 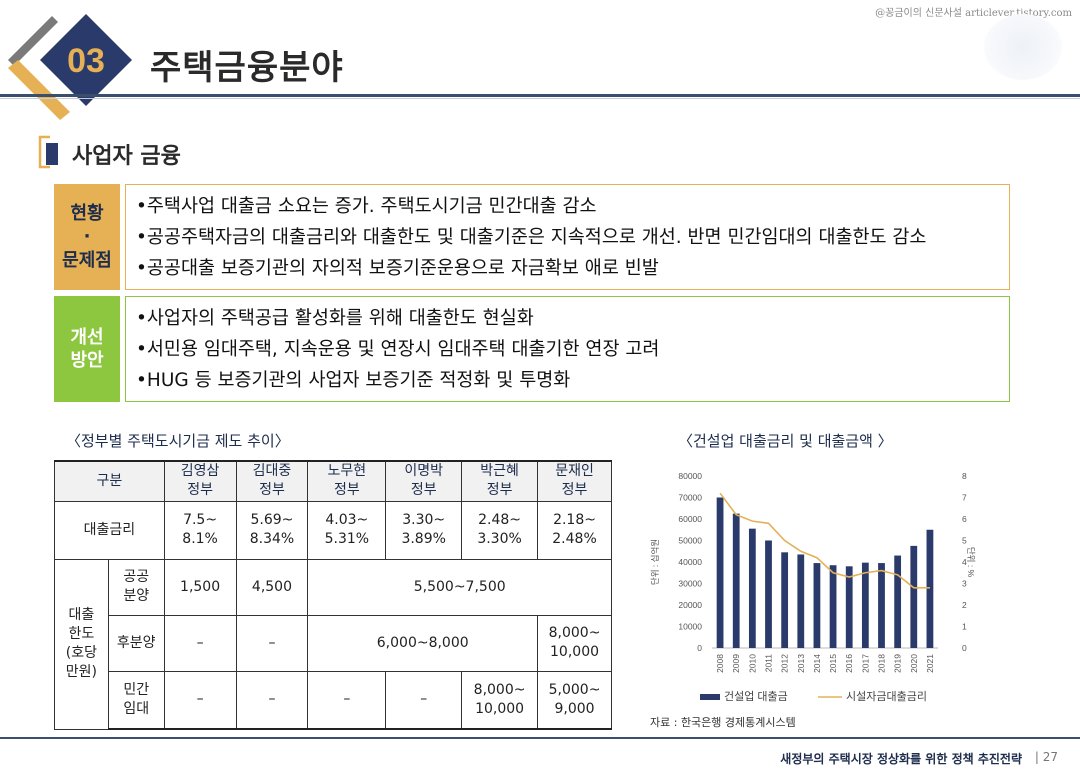 I want to click on status-label-bottom: 문제점, so click(x=87, y=260).